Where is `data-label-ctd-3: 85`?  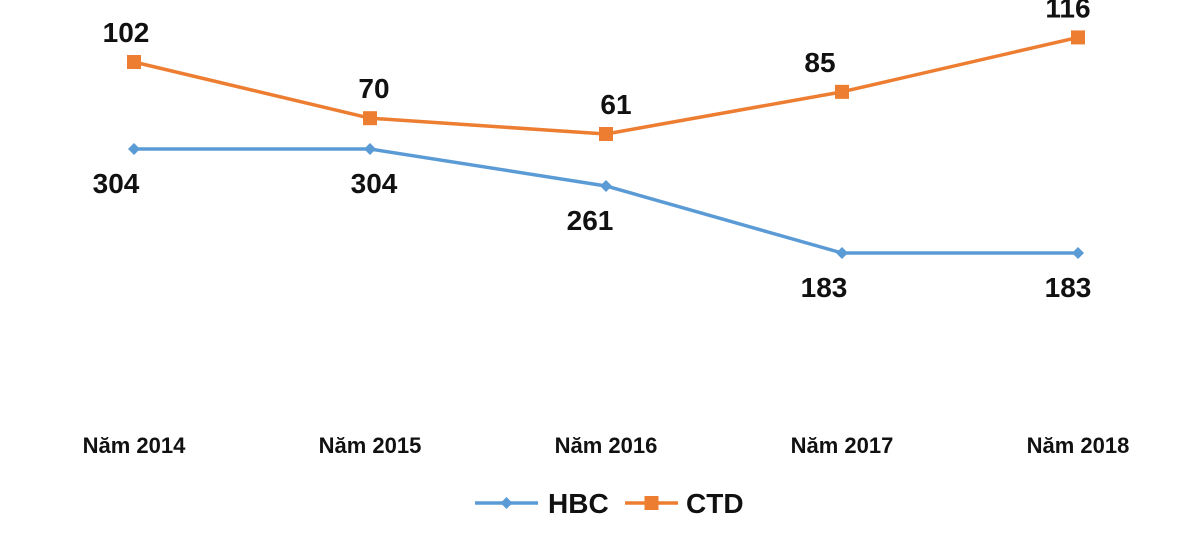 data-label-ctd-3: 85 is located at coordinates (819, 62).